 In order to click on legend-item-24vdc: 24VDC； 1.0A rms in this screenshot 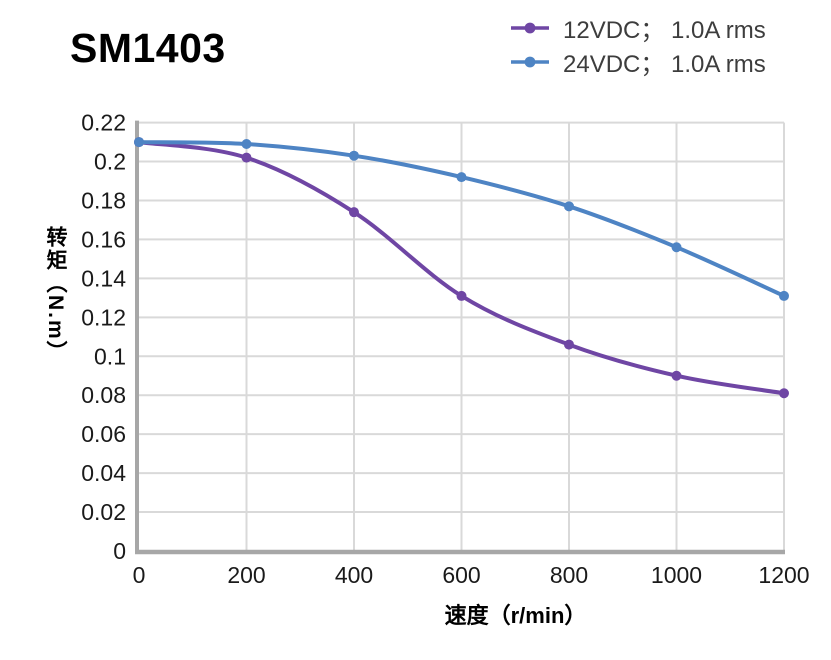, I will do `click(638, 62)`.